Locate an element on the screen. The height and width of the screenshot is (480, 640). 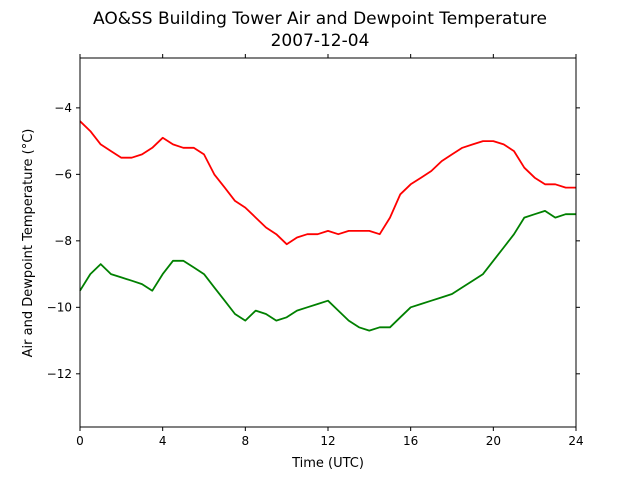
x-tick-label: 4 is located at coordinates (163, 441).